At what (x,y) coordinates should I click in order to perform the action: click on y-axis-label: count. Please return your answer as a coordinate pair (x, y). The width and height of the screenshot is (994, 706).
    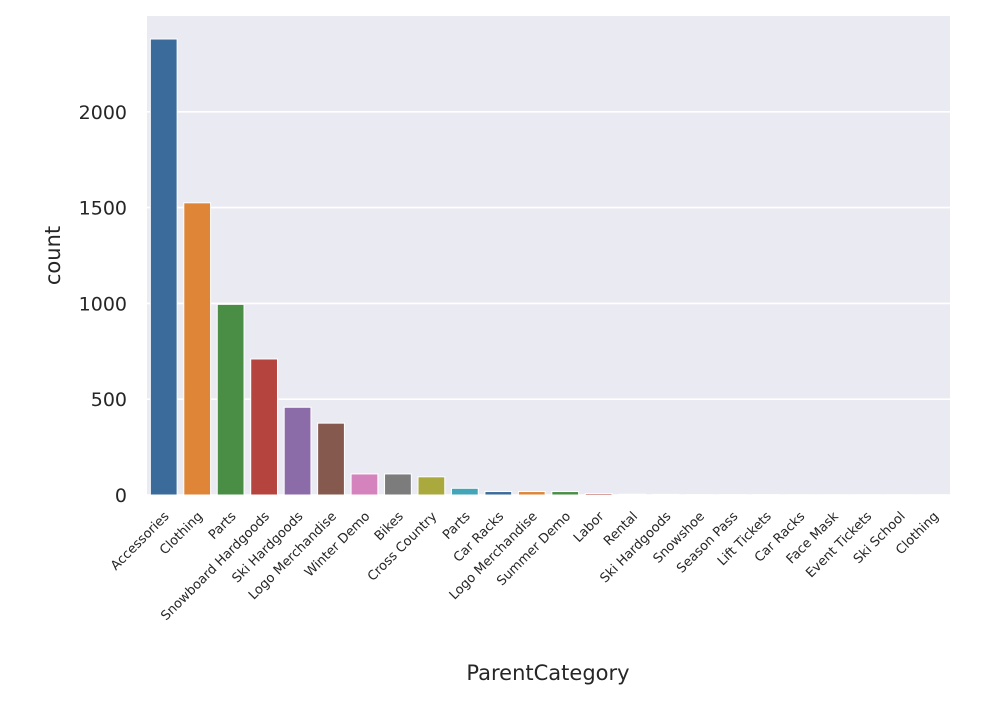
    Looking at the image, I should click on (53, 255).